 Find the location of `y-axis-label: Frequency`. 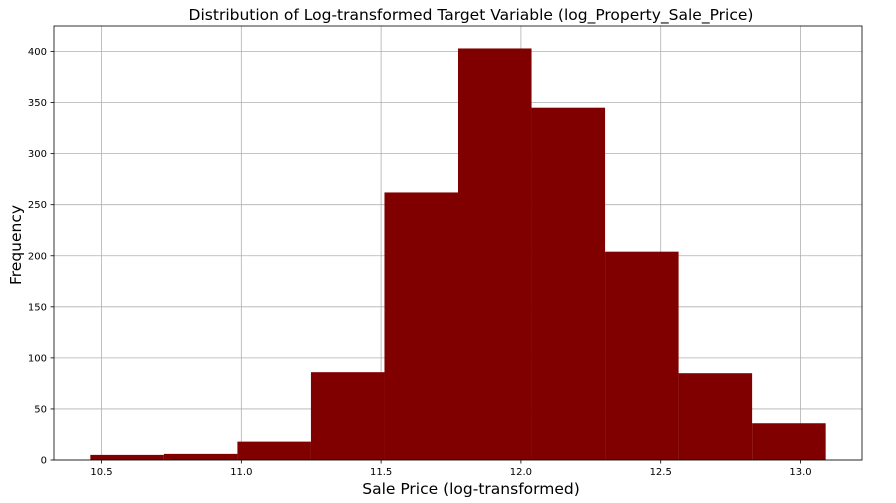

y-axis-label: Frequency is located at coordinates (16, 245).